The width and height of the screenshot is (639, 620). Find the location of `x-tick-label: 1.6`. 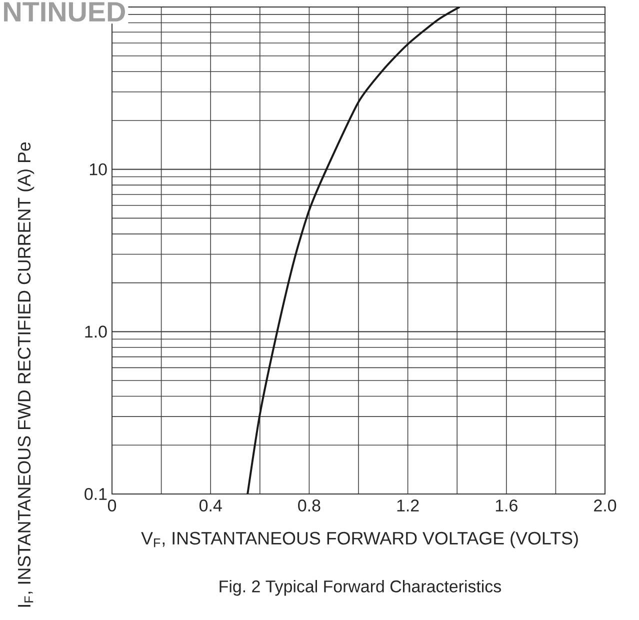

x-tick-label: 1.6 is located at coordinates (507, 506).